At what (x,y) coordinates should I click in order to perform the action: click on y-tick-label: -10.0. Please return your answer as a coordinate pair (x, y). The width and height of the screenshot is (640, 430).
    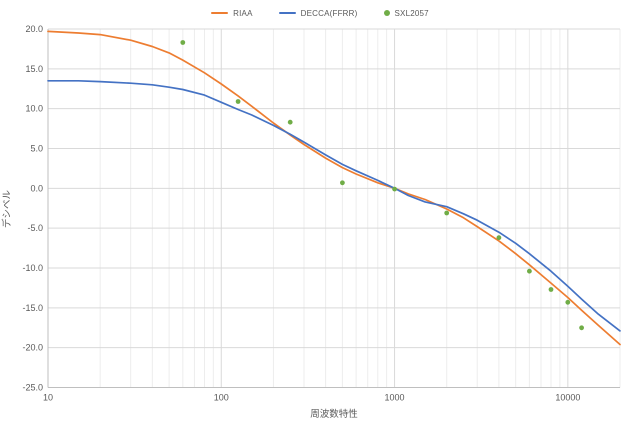
    Looking at the image, I should click on (32, 268).